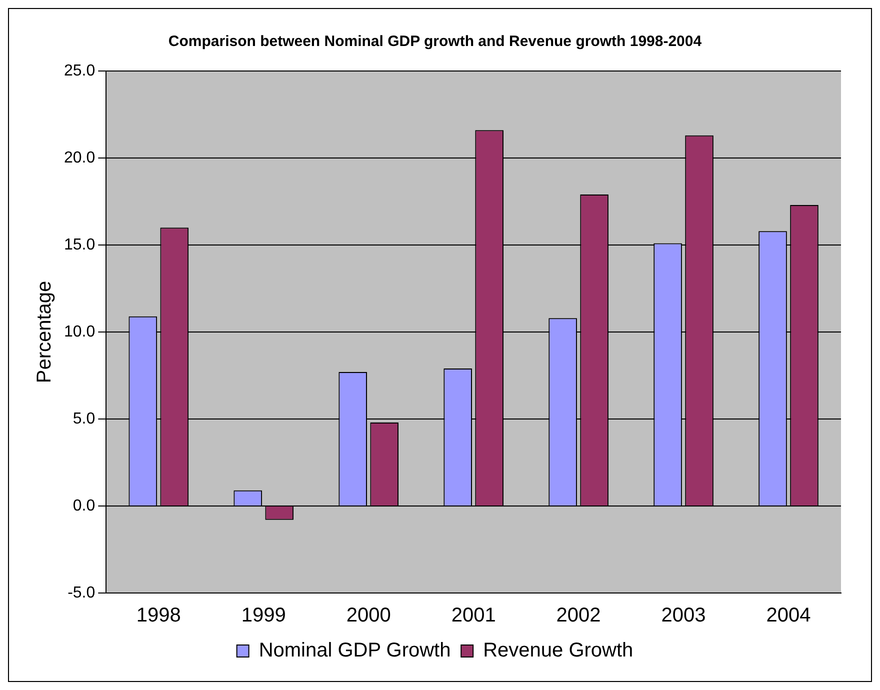 The height and width of the screenshot is (690, 880). Describe the element at coordinates (683, 615) in the screenshot. I see `x-tick-label: 2003` at that location.